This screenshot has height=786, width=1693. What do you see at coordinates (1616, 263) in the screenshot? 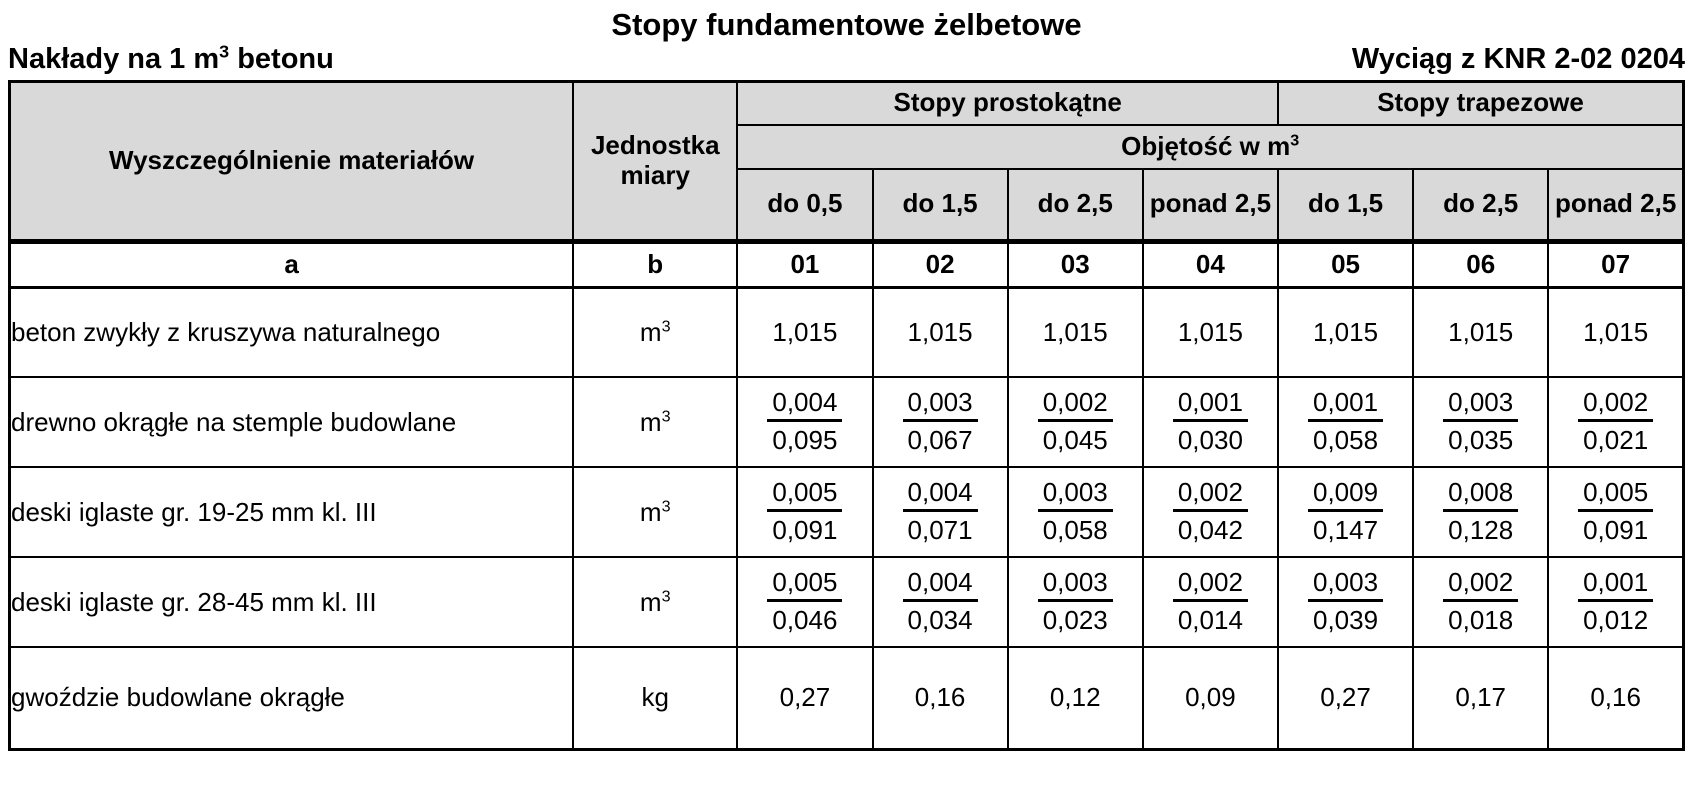
I see `code-07: 07` at bounding box center [1616, 263].